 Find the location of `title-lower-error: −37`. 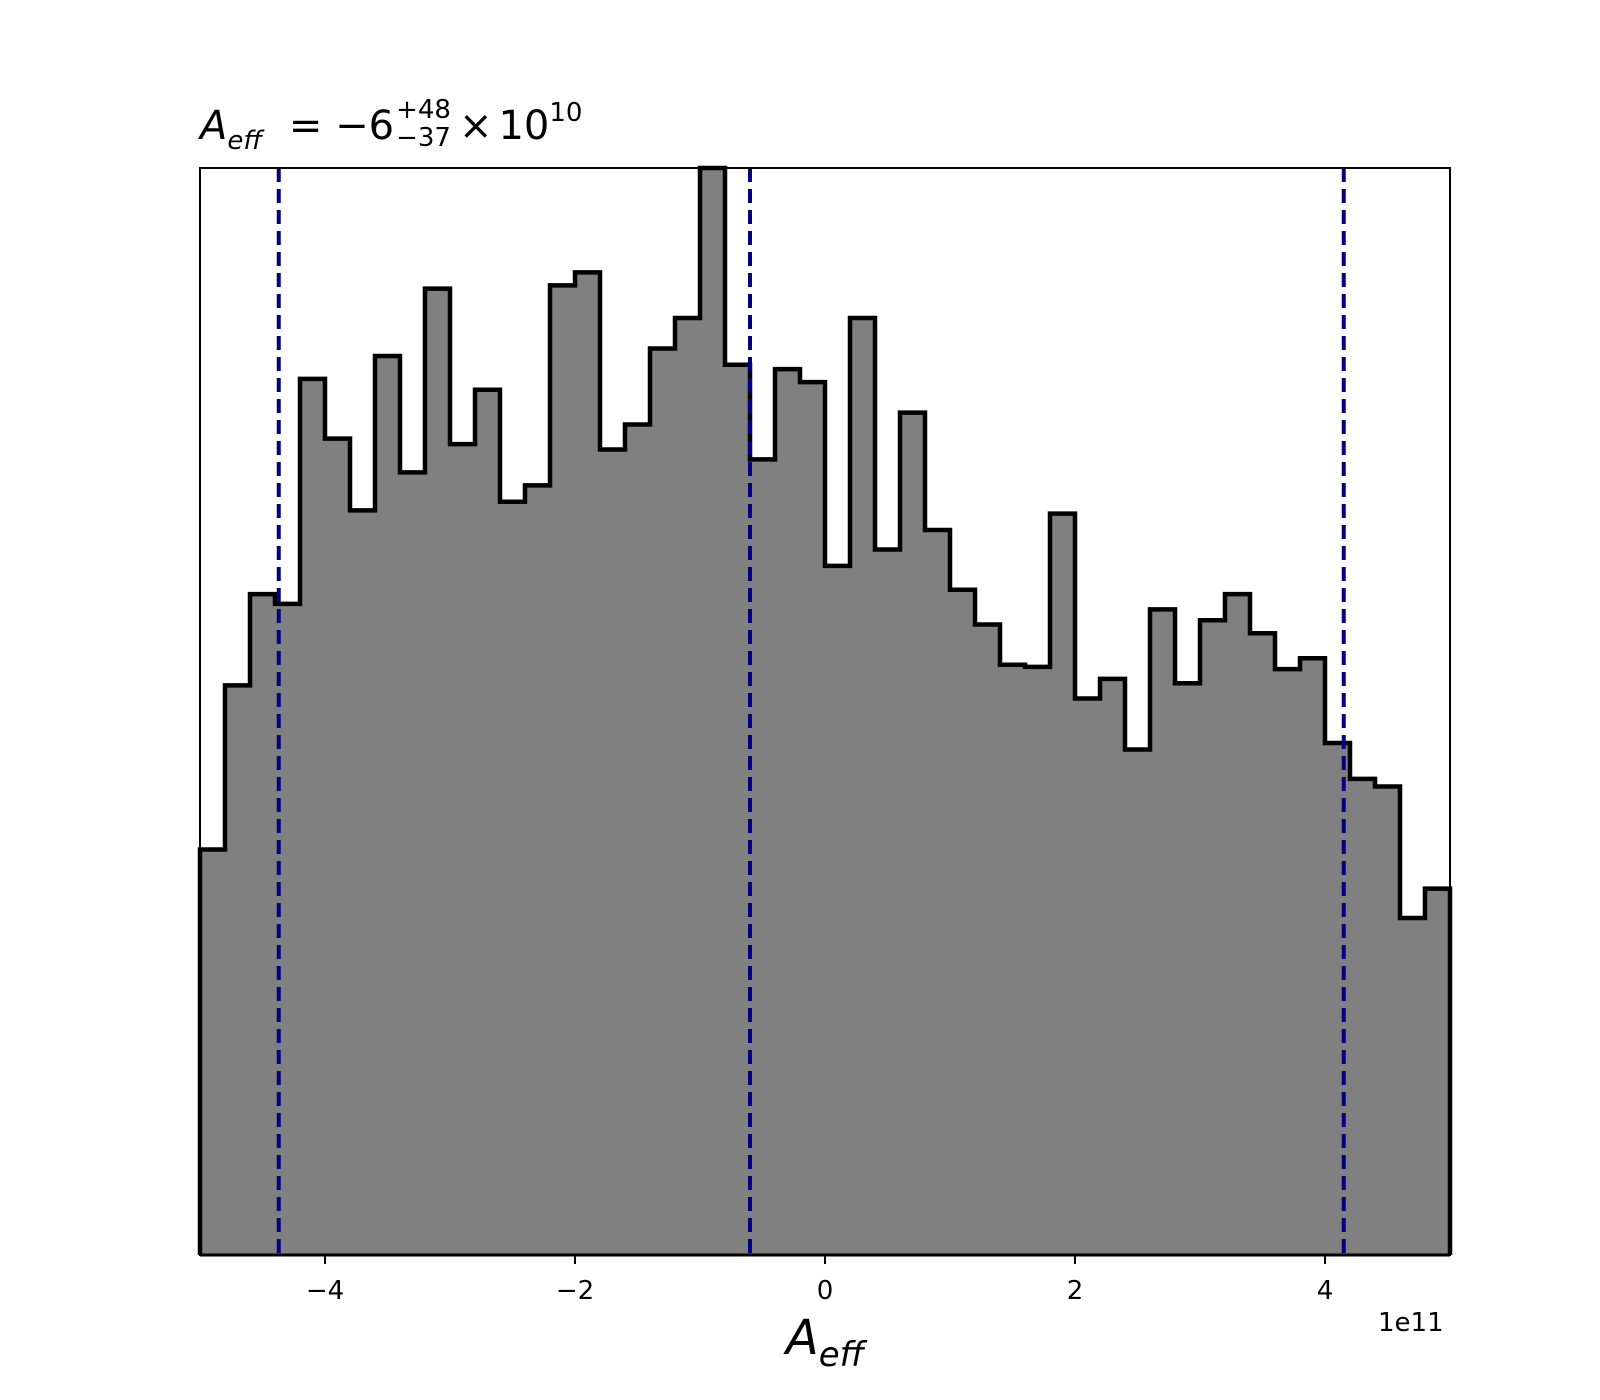

title-lower-error: −37 is located at coordinates (423, 138).